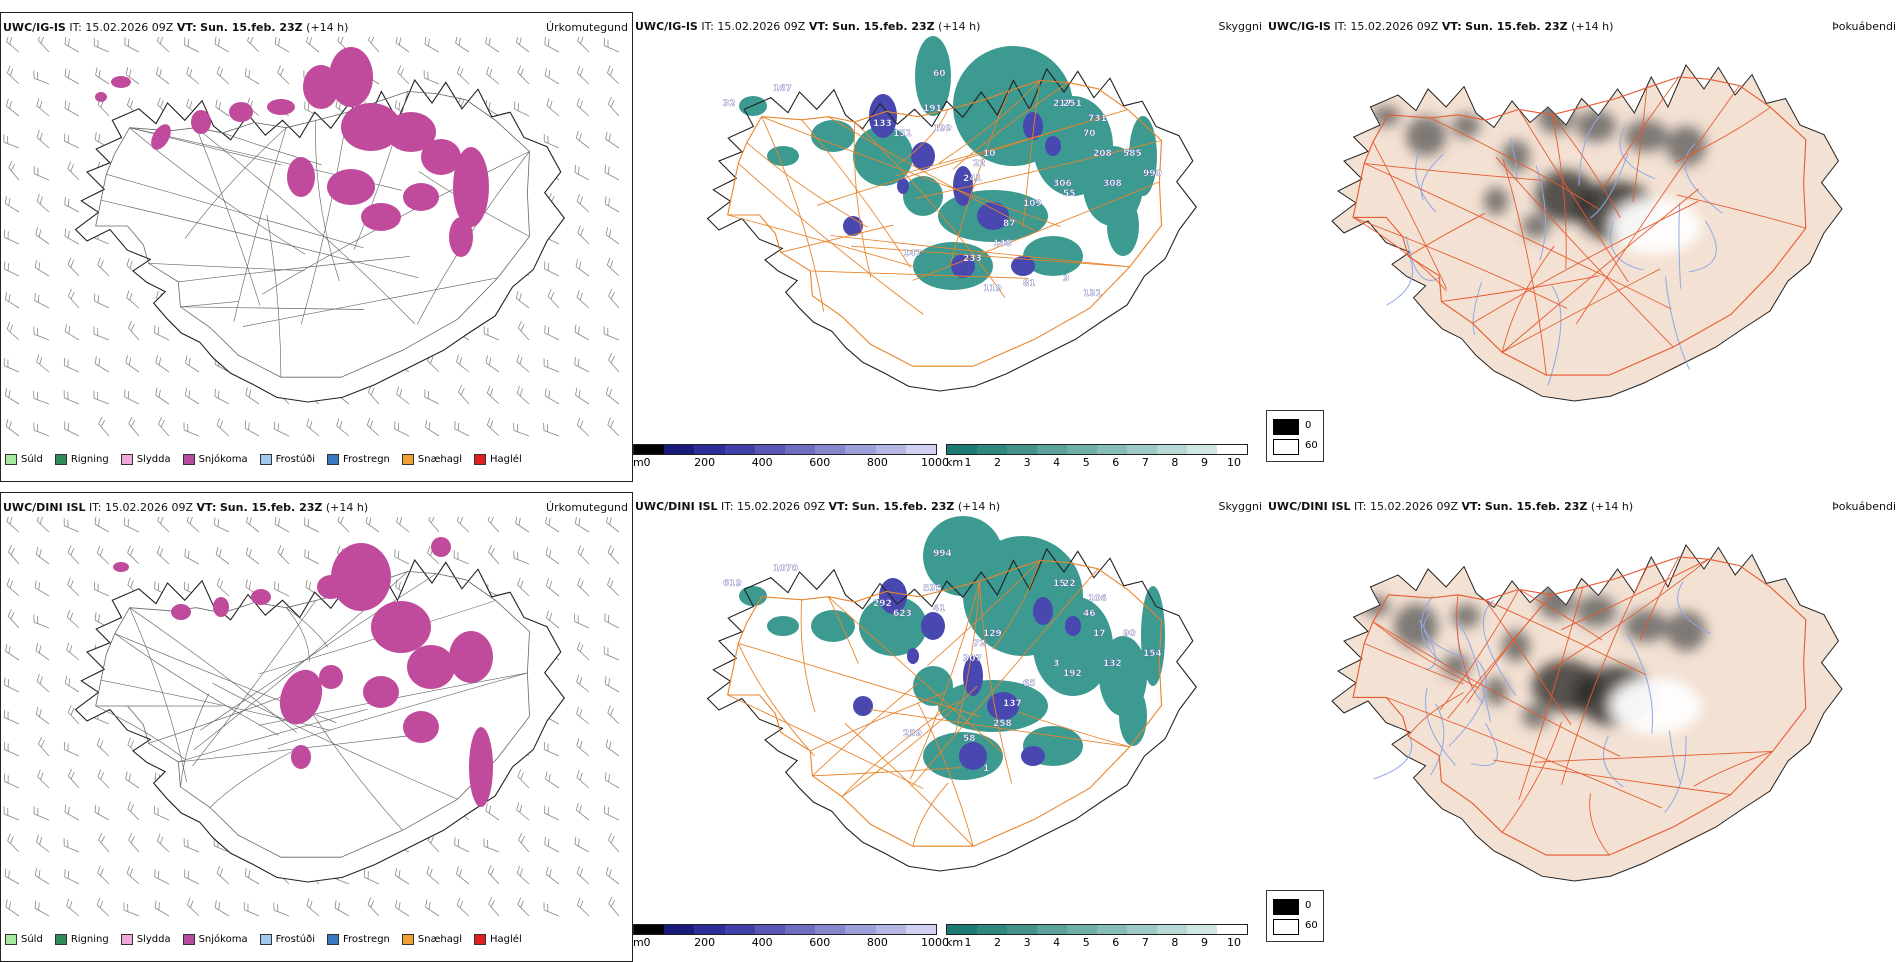 The image size is (1900, 962). What do you see at coordinates (587, 507) in the screenshot?
I see `panel-title: Úrkomutegund` at bounding box center [587, 507].